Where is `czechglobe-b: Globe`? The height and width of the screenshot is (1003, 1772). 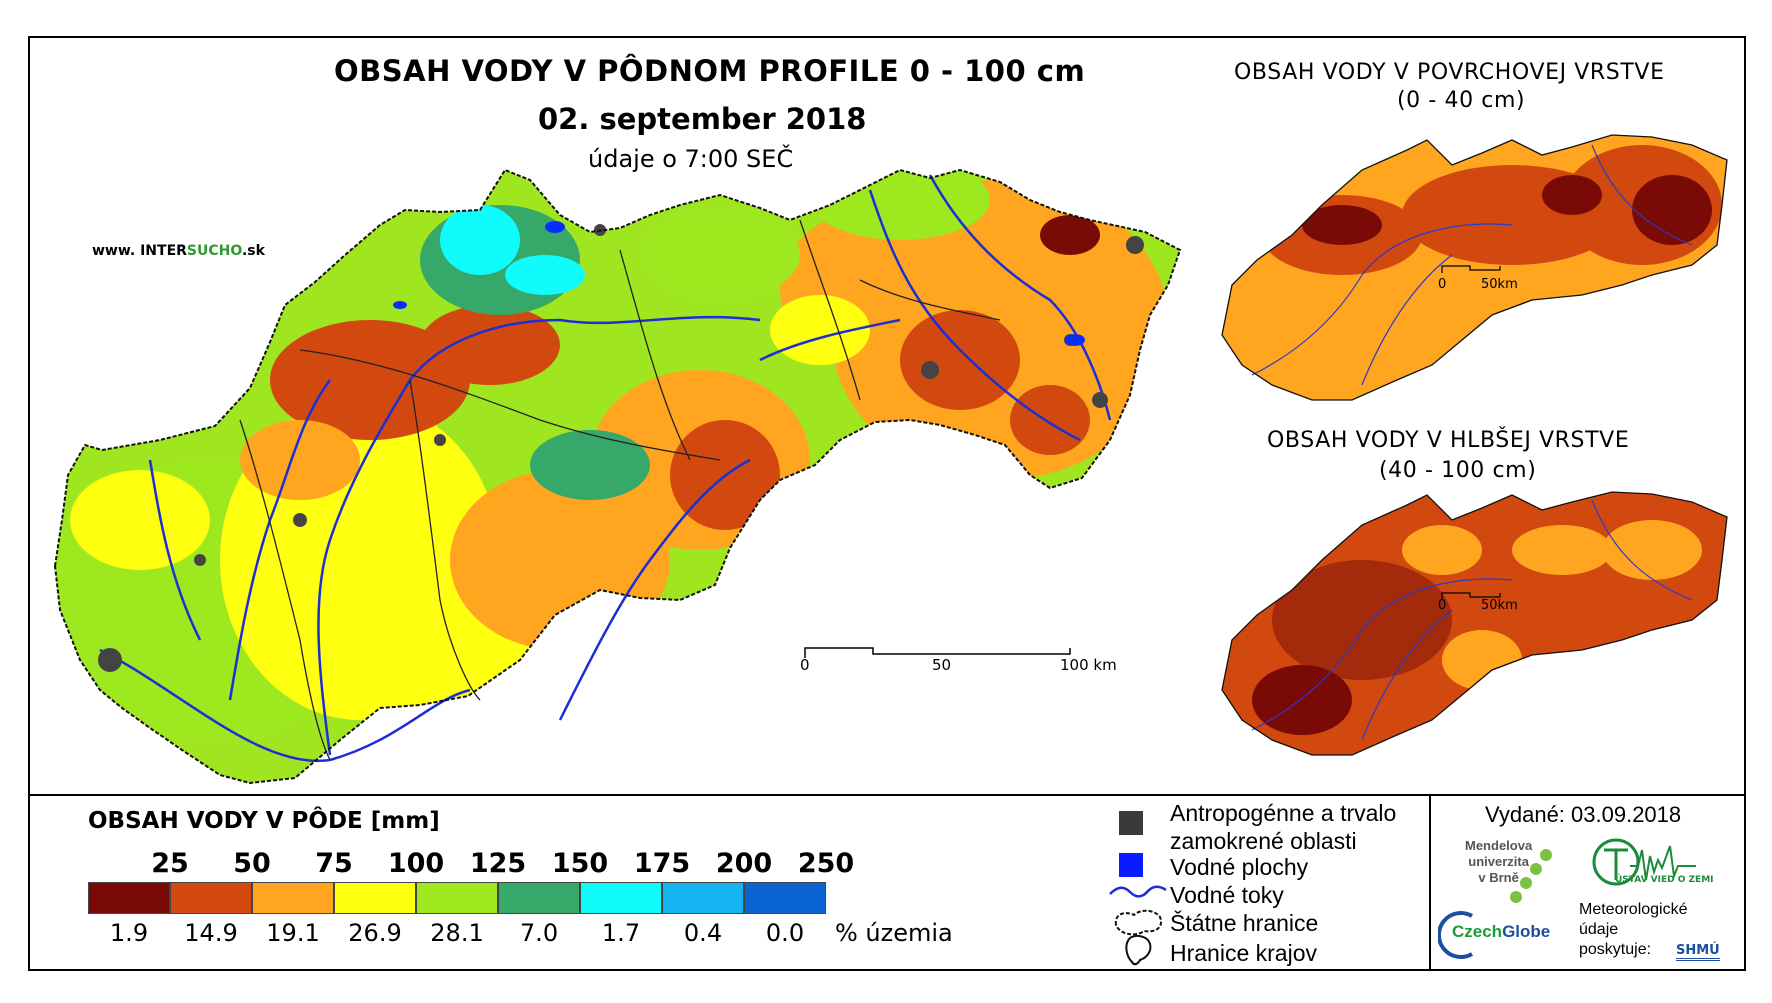
czechglobe-b: Globe is located at coordinates (1526, 931).